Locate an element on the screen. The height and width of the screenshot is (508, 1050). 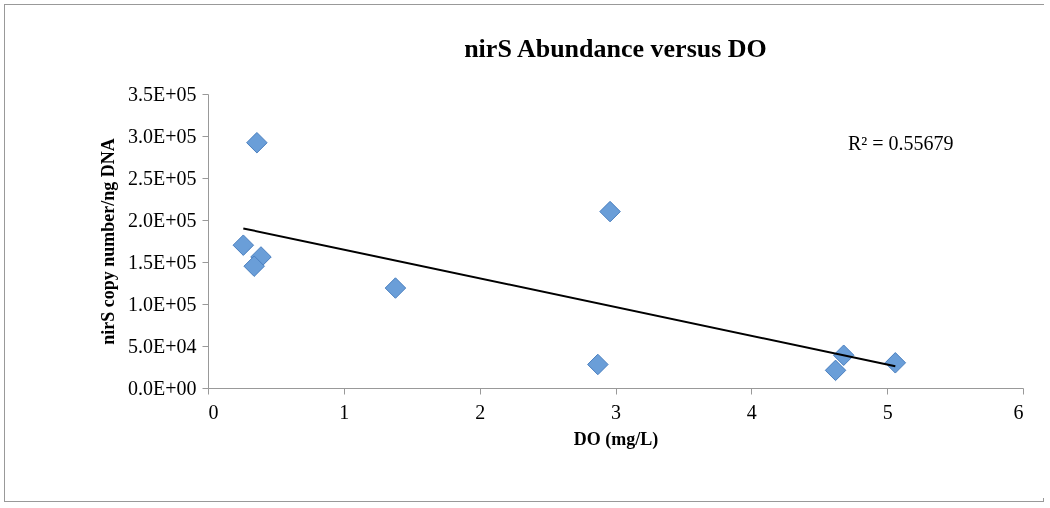
y-tick-label: 3.5E+05 is located at coordinates (162, 93).